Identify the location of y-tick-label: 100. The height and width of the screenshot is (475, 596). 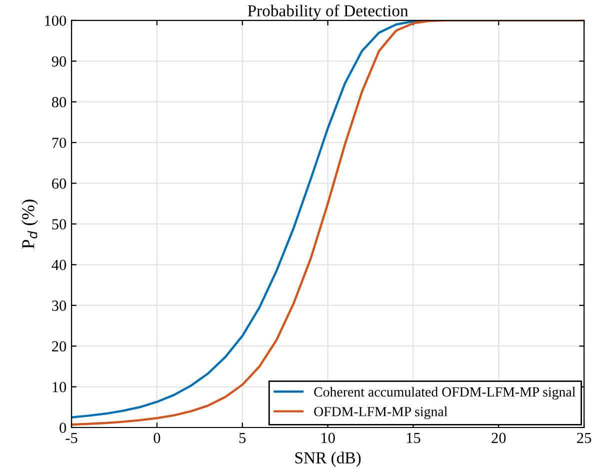
(55, 21).